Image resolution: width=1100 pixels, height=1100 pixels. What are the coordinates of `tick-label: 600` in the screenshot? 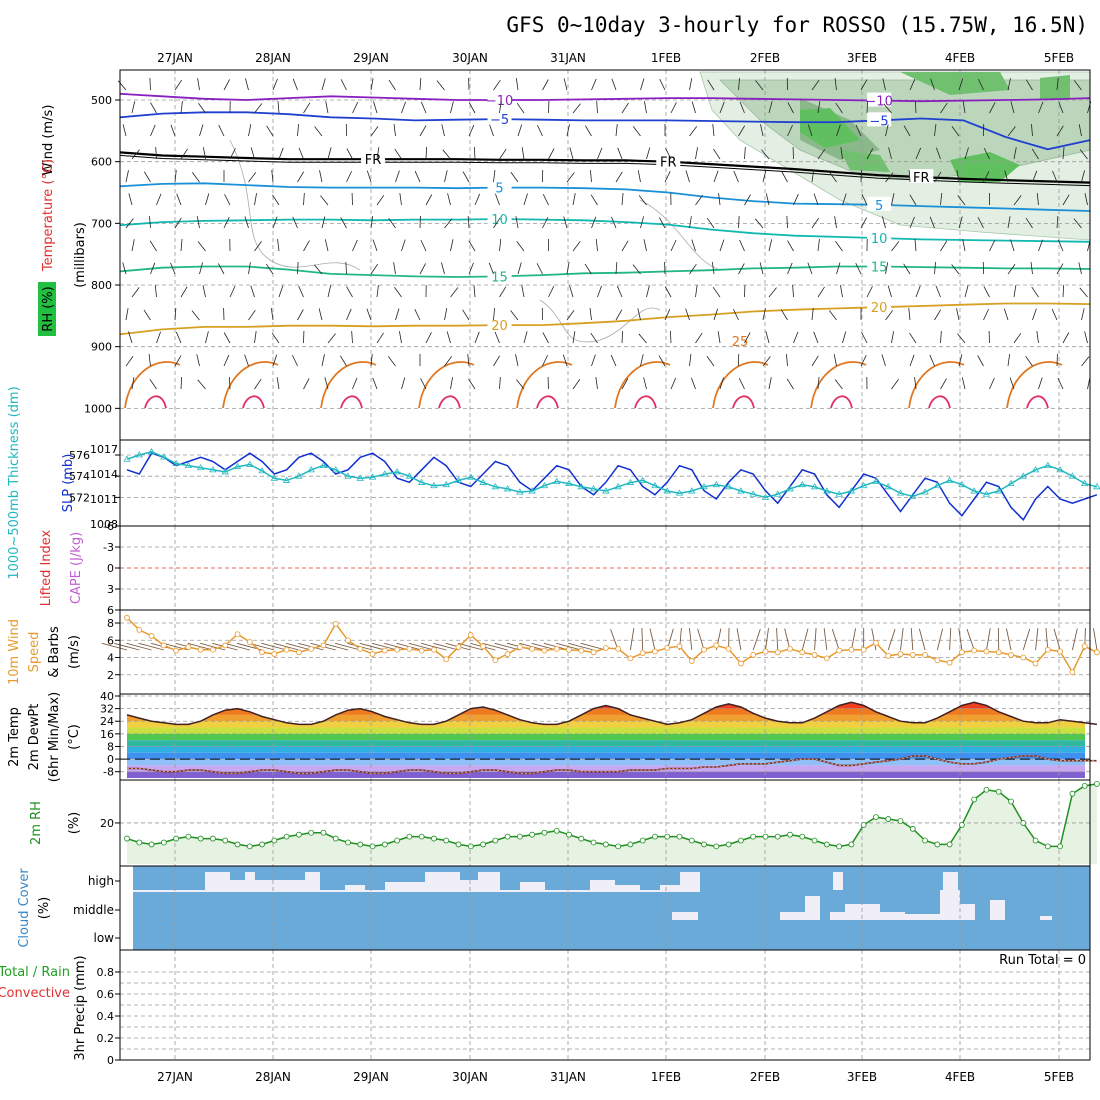 It's located at (101, 162).